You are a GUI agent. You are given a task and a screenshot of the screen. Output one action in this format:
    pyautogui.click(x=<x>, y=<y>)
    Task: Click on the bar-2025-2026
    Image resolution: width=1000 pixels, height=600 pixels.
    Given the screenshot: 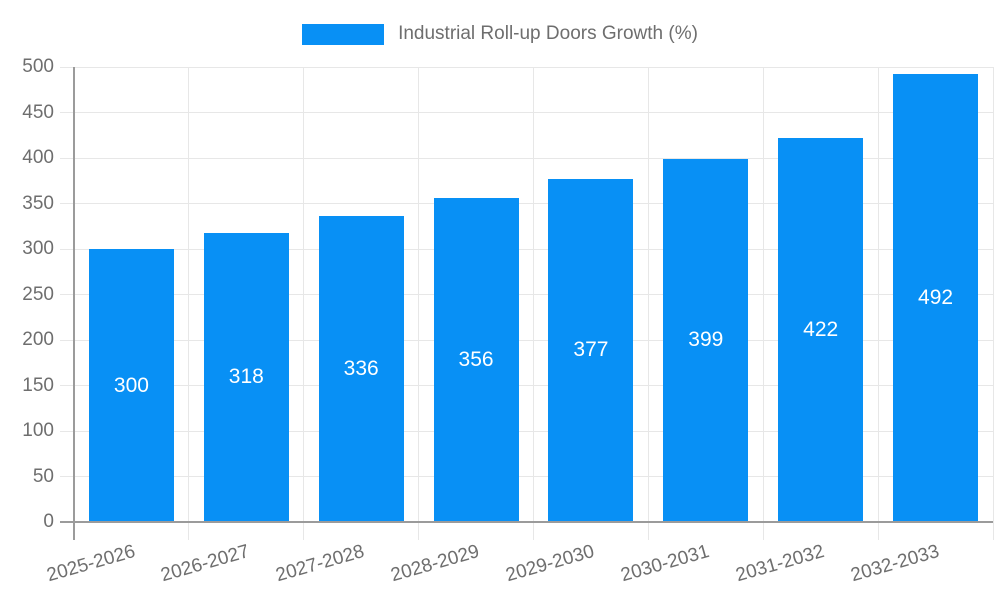 What is the action you would take?
    pyautogui.click(x=131, y=385)
    